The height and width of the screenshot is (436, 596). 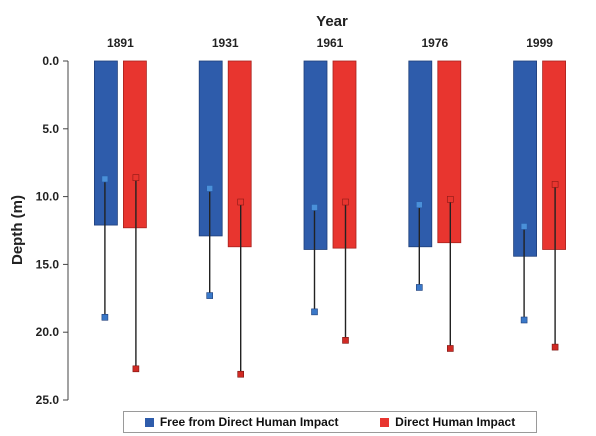 I want to click on category-label: 1976, so click(x=434, y=43).